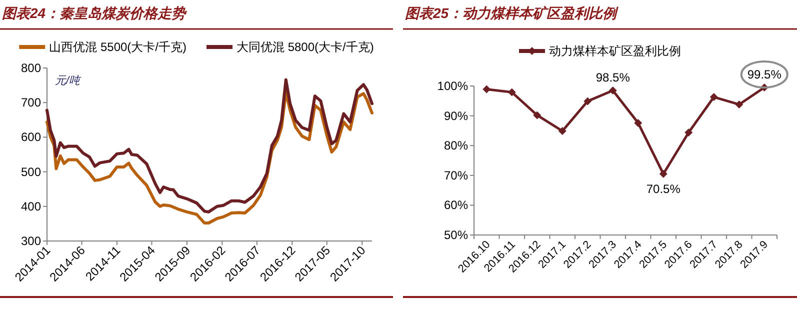  Describe the element at coordinates (764, 74) in the screenshot. I see `data-label: 99.5%` at that location.